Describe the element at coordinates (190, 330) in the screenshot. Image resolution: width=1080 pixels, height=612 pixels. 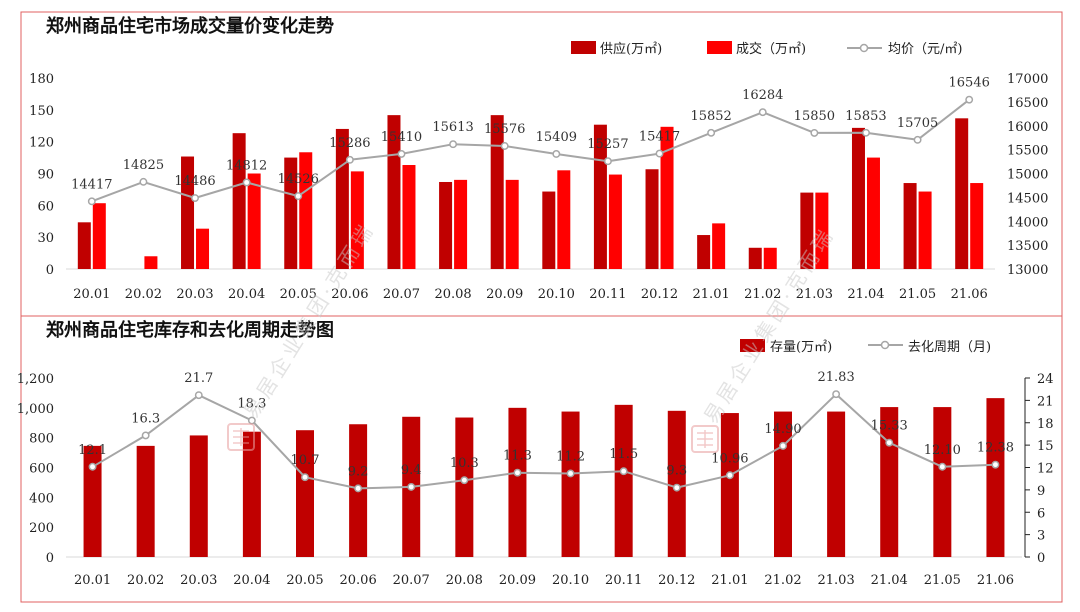
I see `chart2-title: 郑州商品住宅库存和去化周期走势图` at that location.